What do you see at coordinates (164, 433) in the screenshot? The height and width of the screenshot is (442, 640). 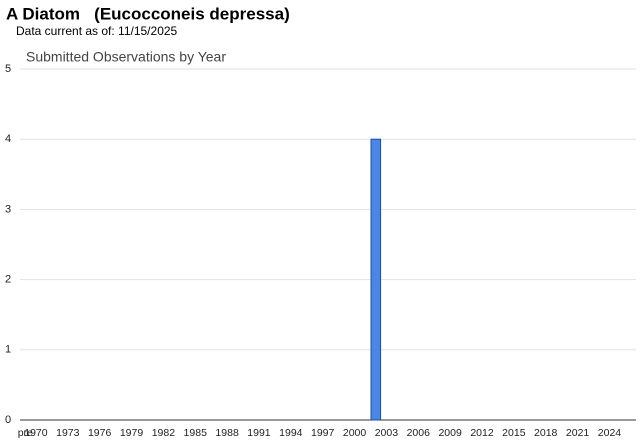 I see `x-tick-label: 1982` at bounding box center [164, 433].